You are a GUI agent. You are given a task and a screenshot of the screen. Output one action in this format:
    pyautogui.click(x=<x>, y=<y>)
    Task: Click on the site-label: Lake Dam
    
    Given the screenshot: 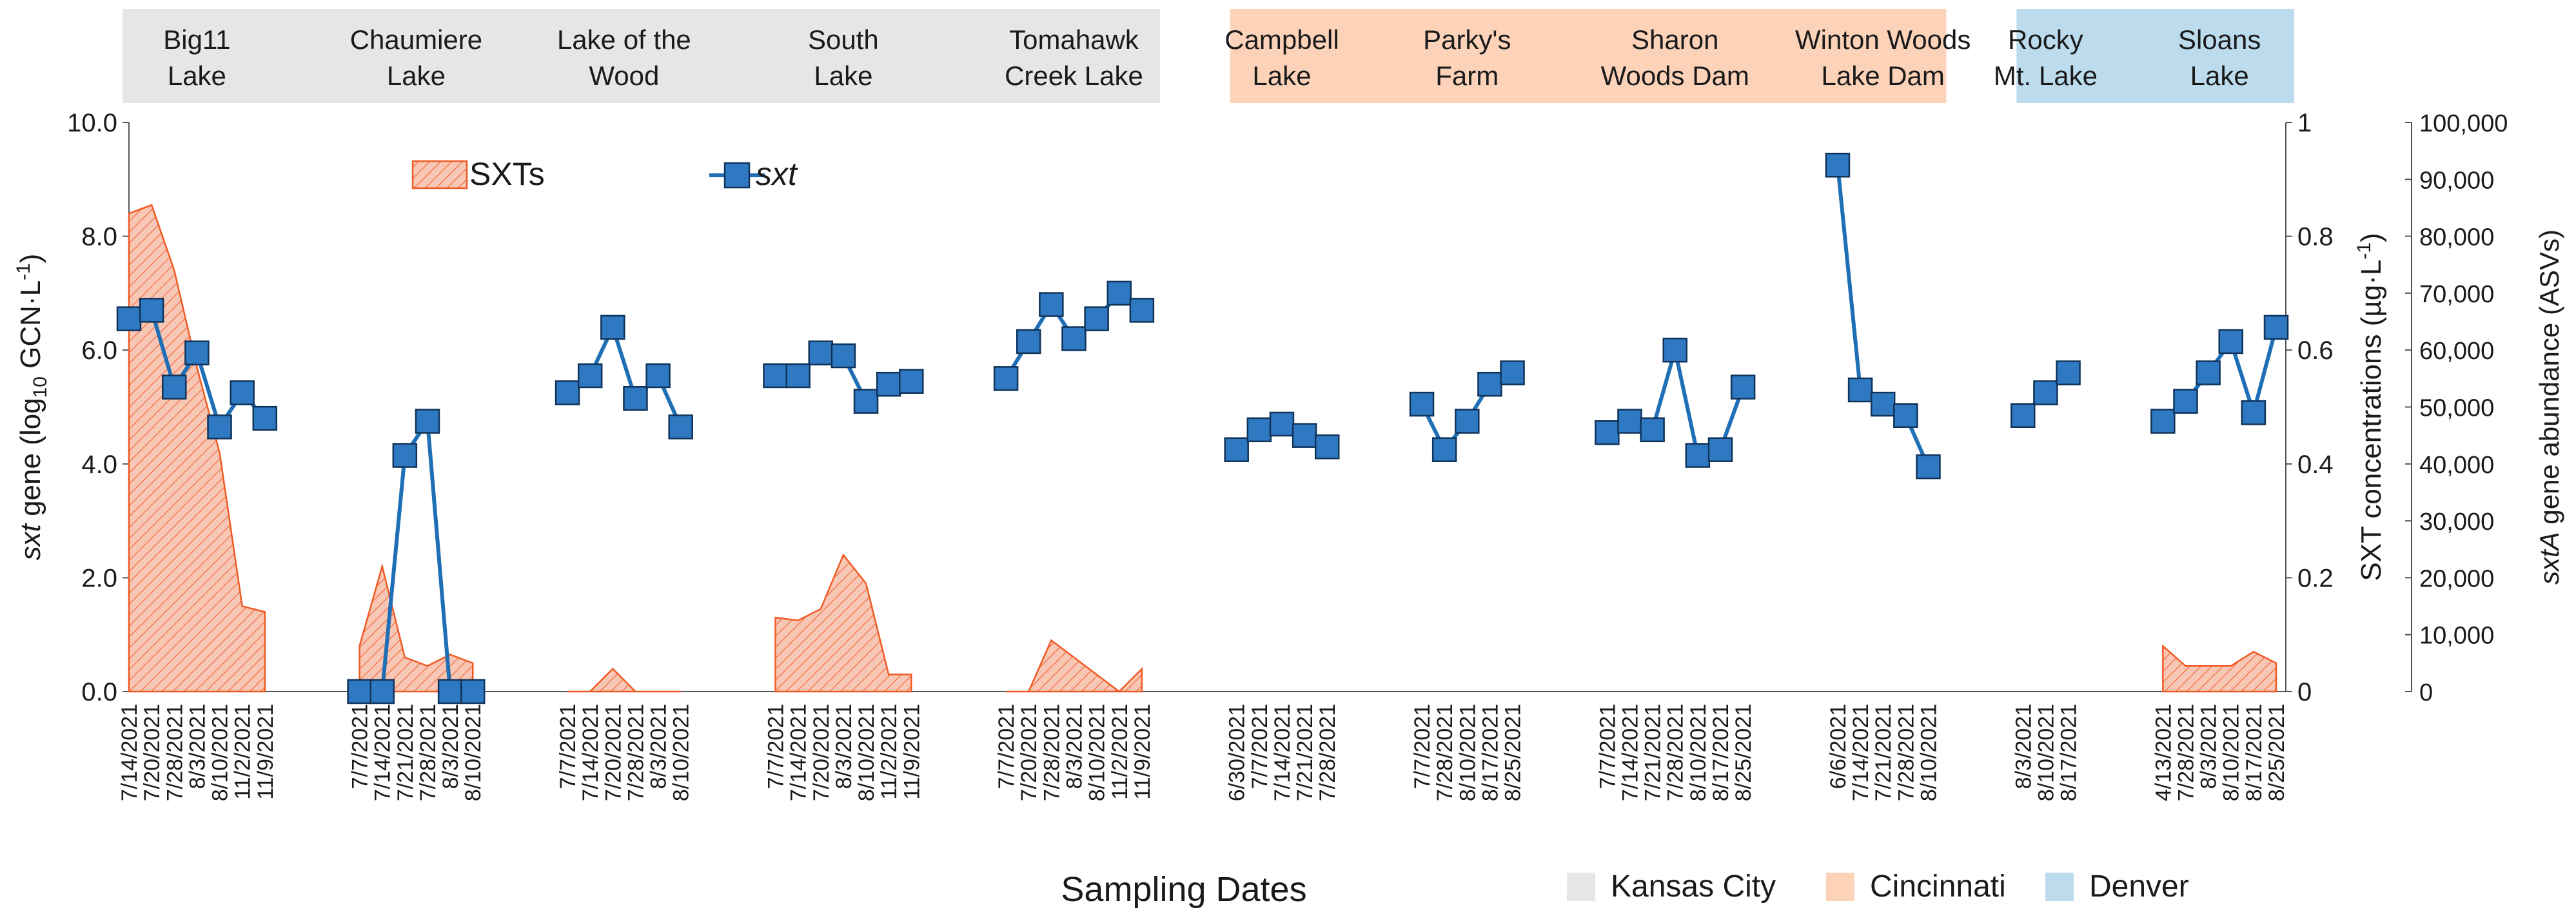 What is the action you would take?
    pyautogui.click(x=1882, y=76)
    